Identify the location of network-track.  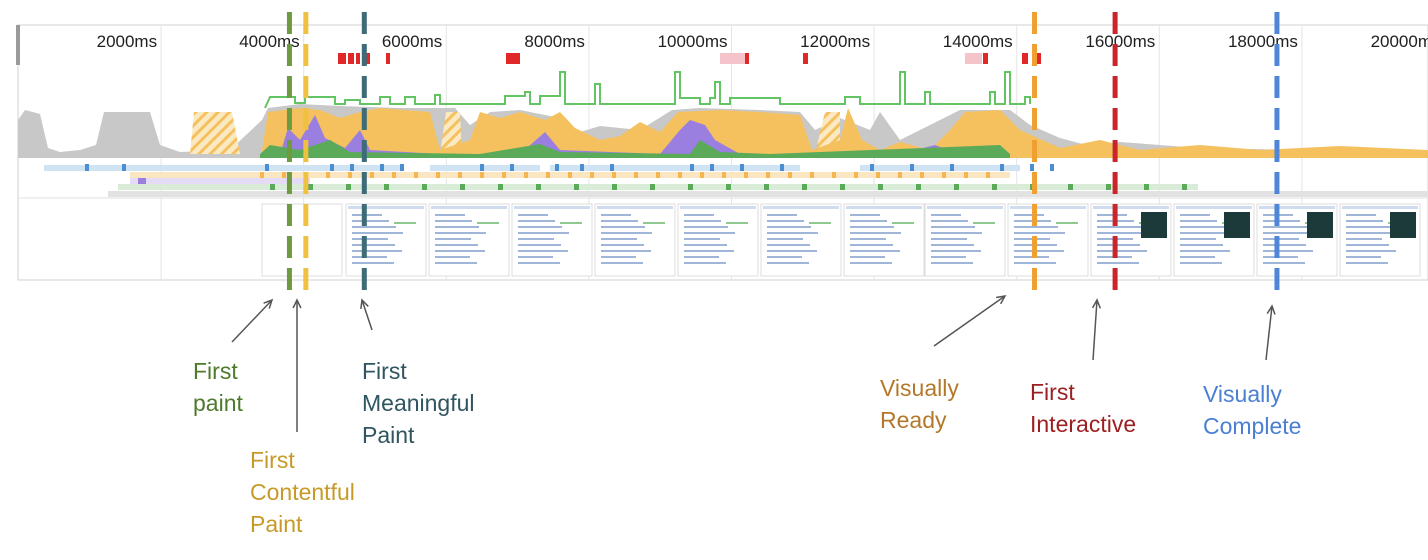
(736, 180).